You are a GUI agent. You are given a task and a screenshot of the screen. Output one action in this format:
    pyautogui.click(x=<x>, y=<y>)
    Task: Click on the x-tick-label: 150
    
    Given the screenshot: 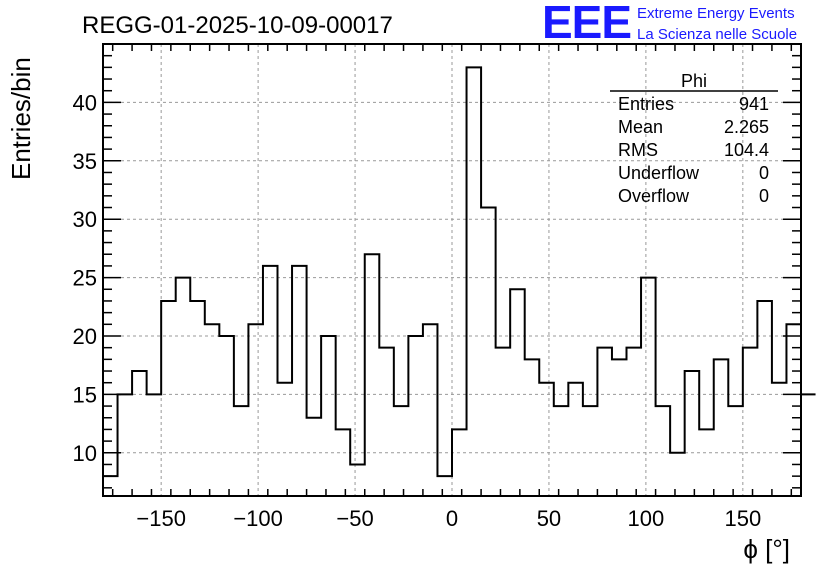 What is the action you would take?
    pyautogui.click(x=742, y=518)
    